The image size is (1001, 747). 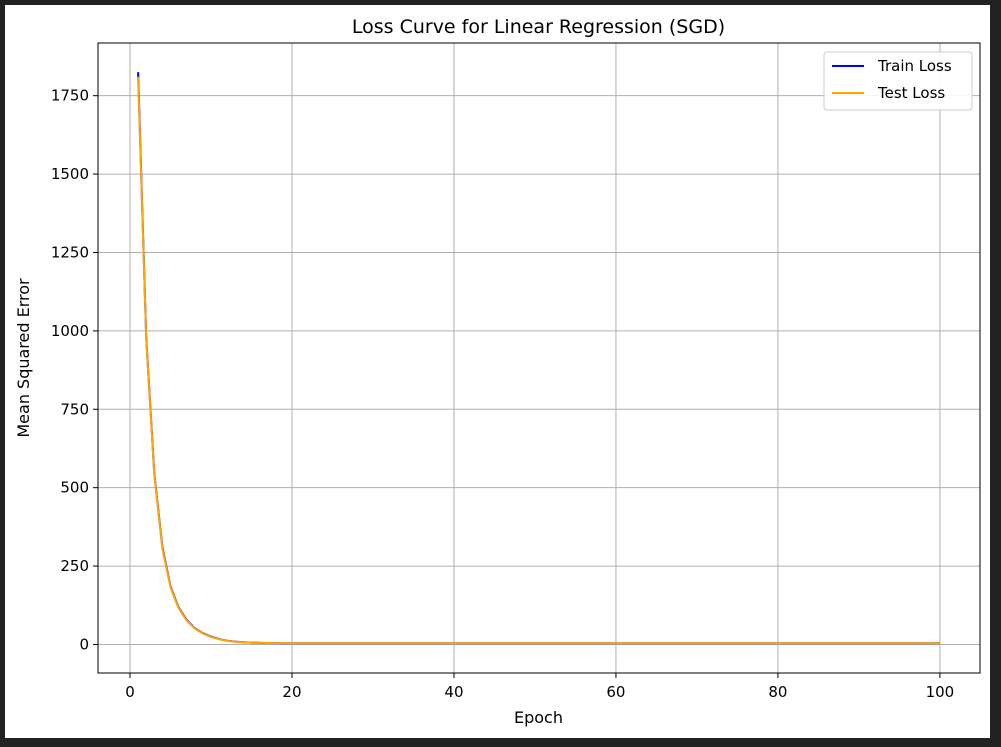 What do you see at coordinates (23, 358) in the screenshot?
I see `y-axis-label: Mean Squared Error` at bounding box center [23, 358].